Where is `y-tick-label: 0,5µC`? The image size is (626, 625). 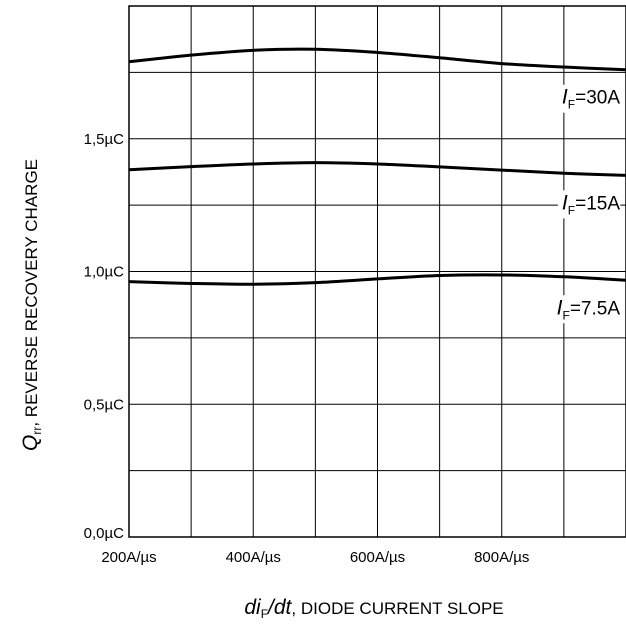 y-tick-label: 0,5µC is located at coordinates (104, 404).